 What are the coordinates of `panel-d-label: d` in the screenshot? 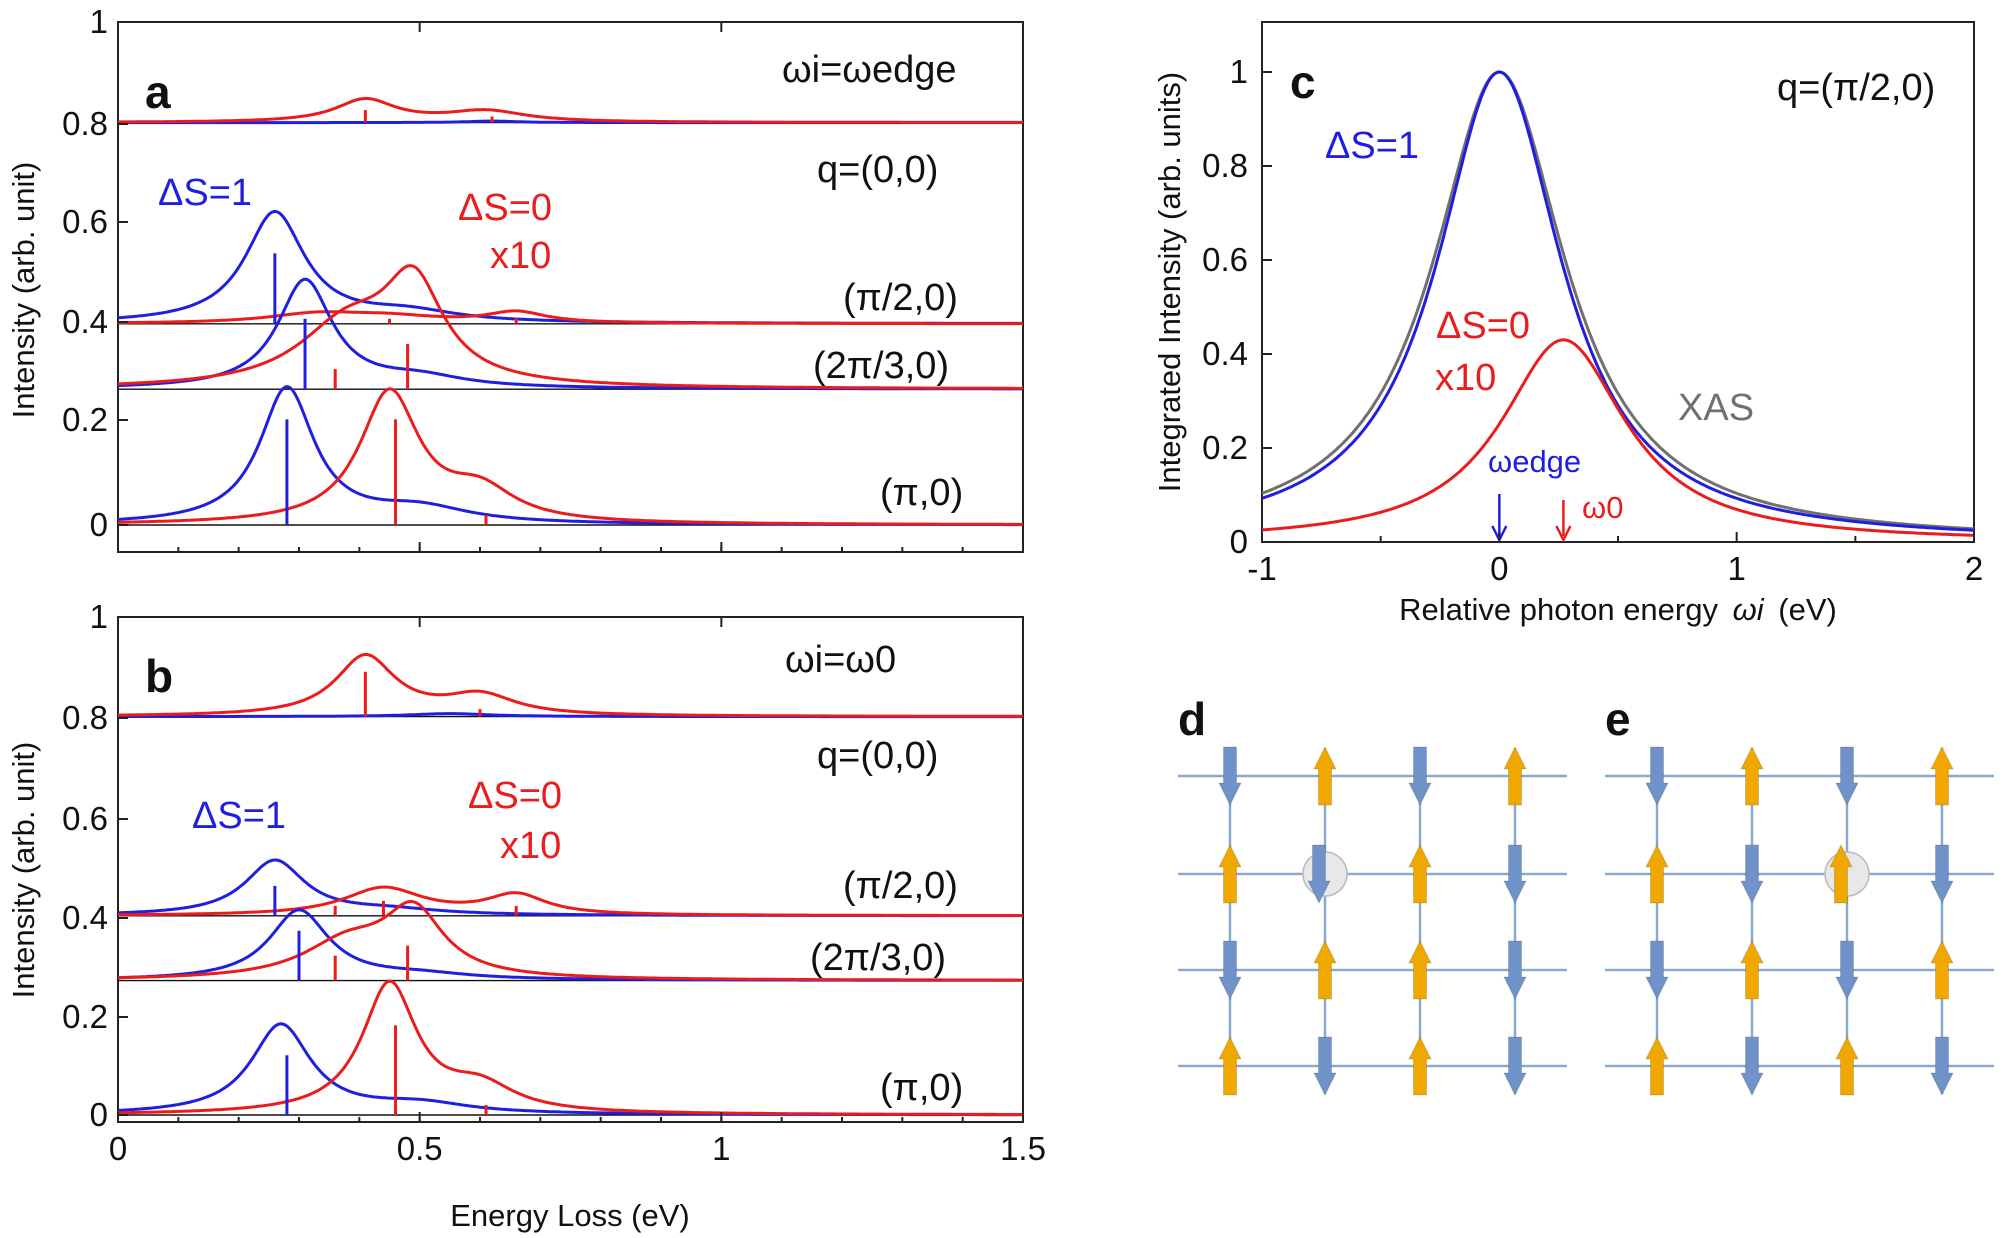 It's located at (1192, 719).